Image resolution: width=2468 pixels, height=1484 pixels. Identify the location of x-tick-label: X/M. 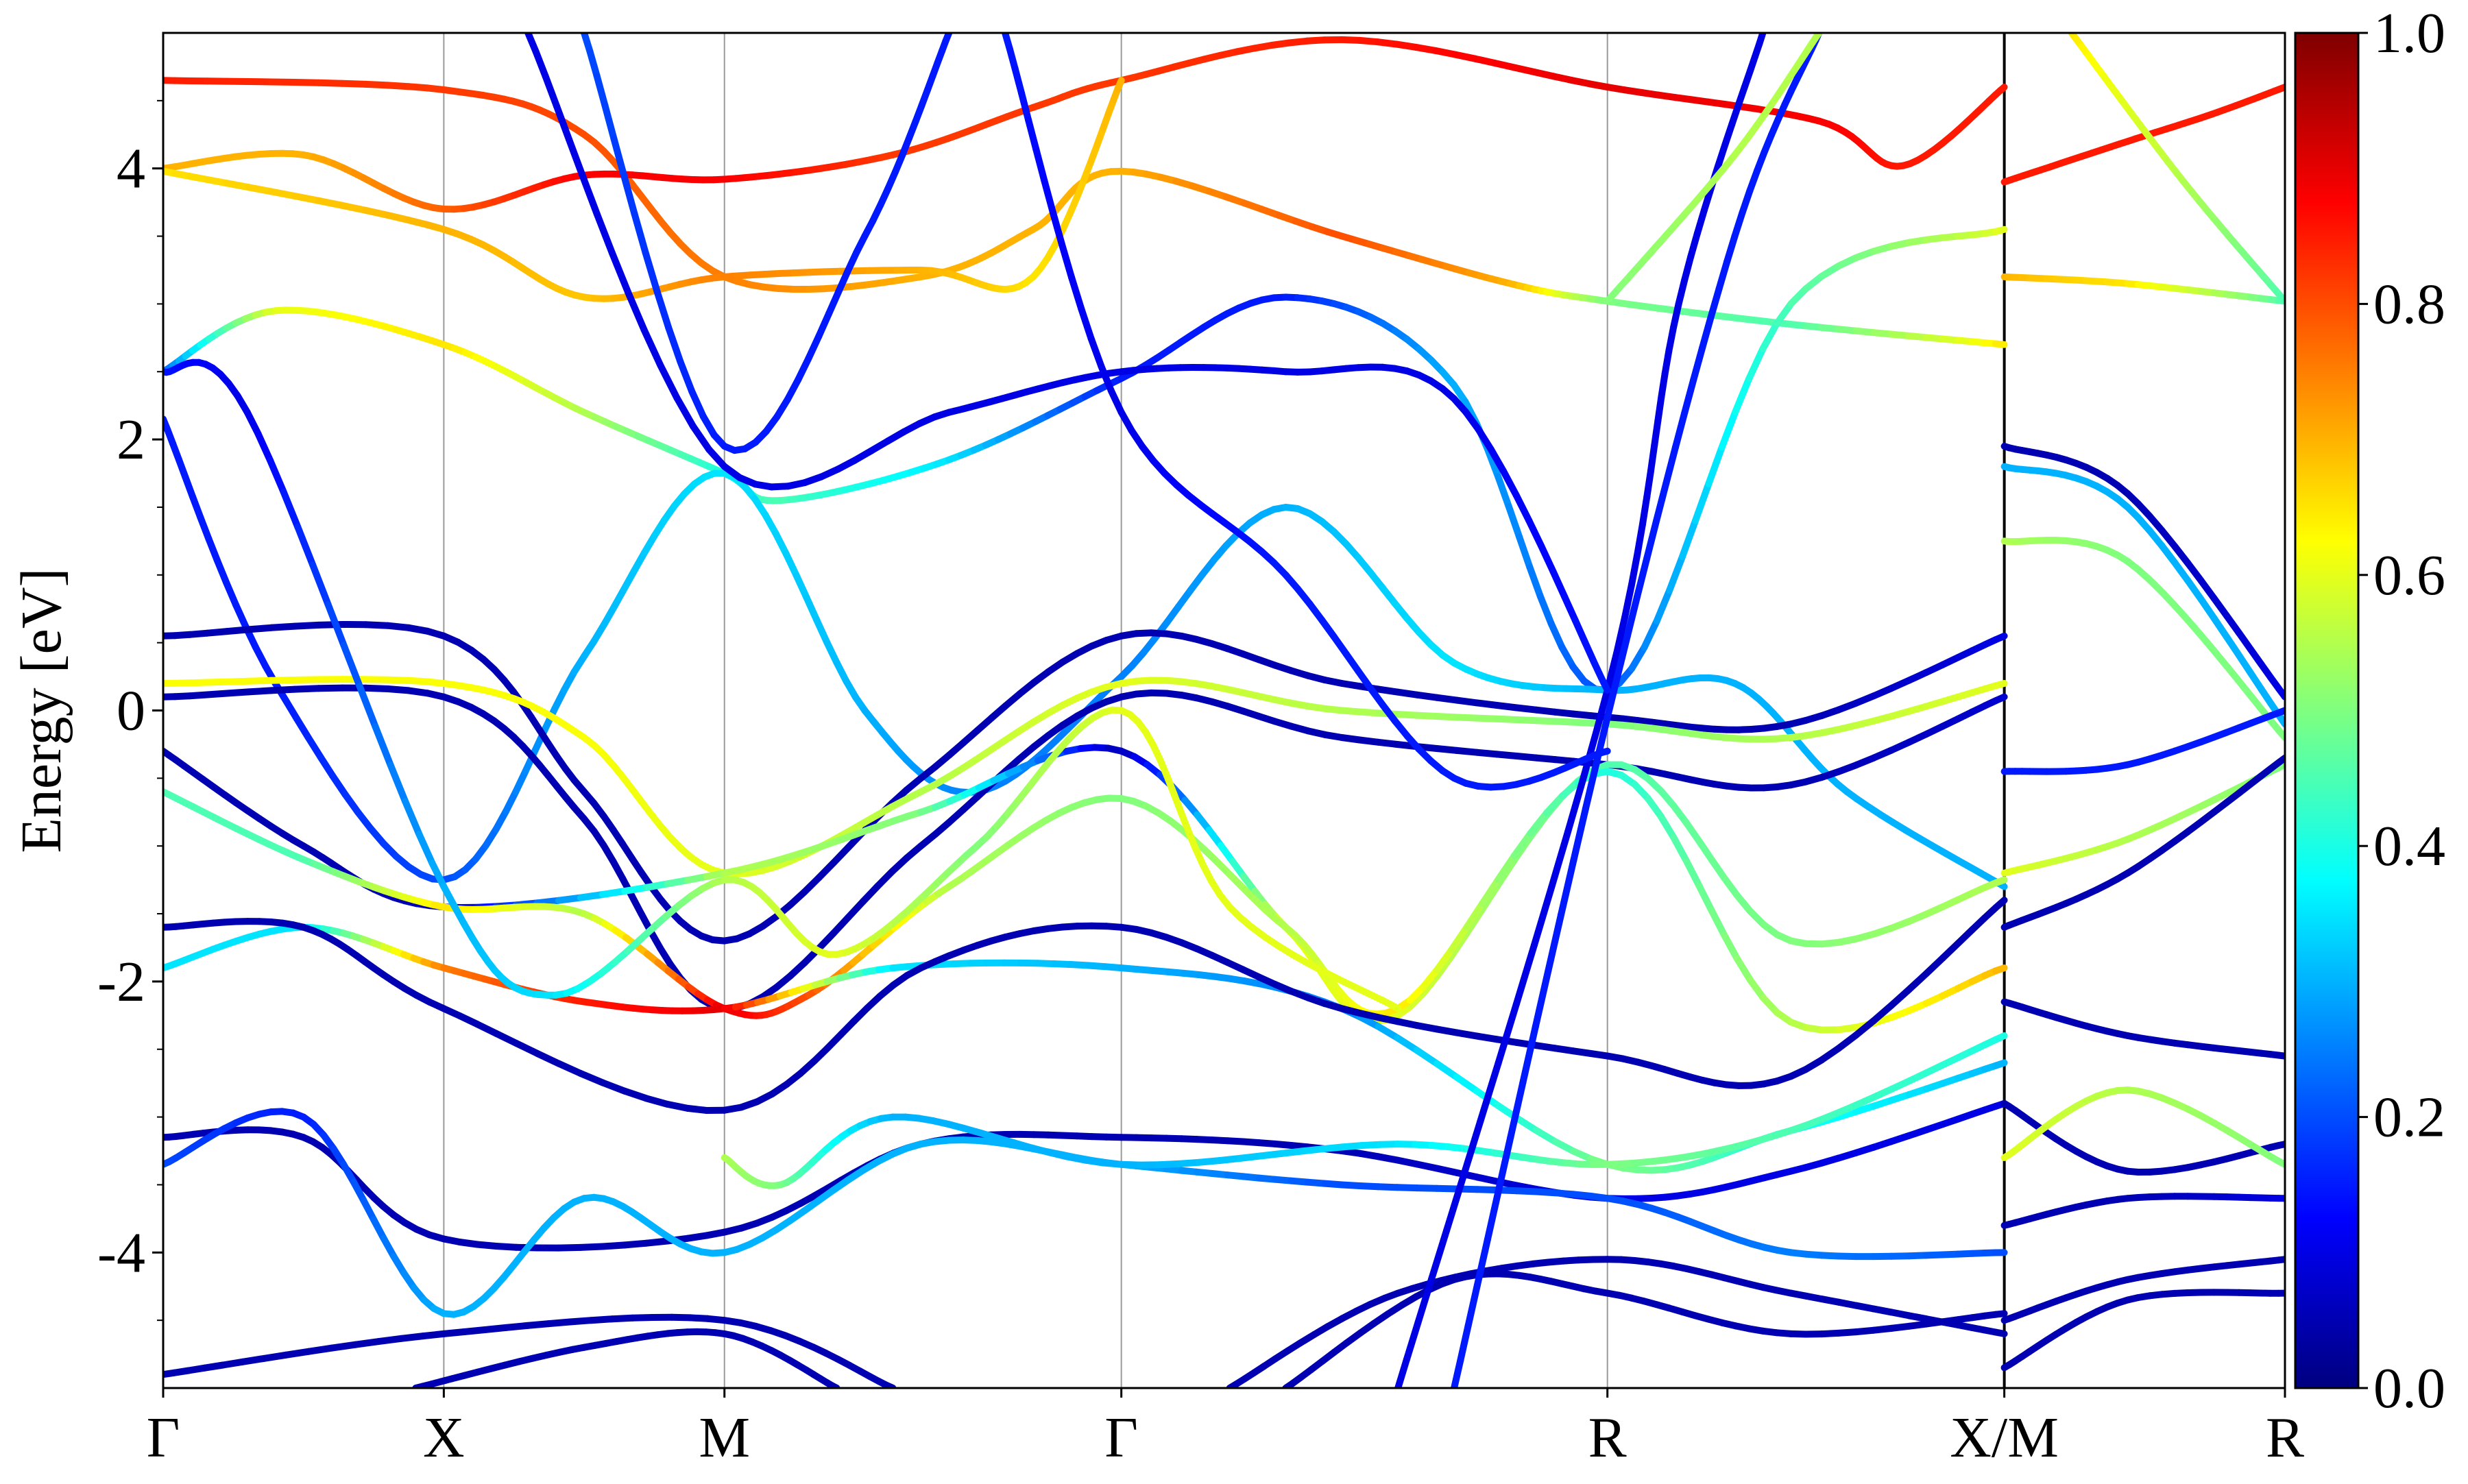
(2005, 1438).